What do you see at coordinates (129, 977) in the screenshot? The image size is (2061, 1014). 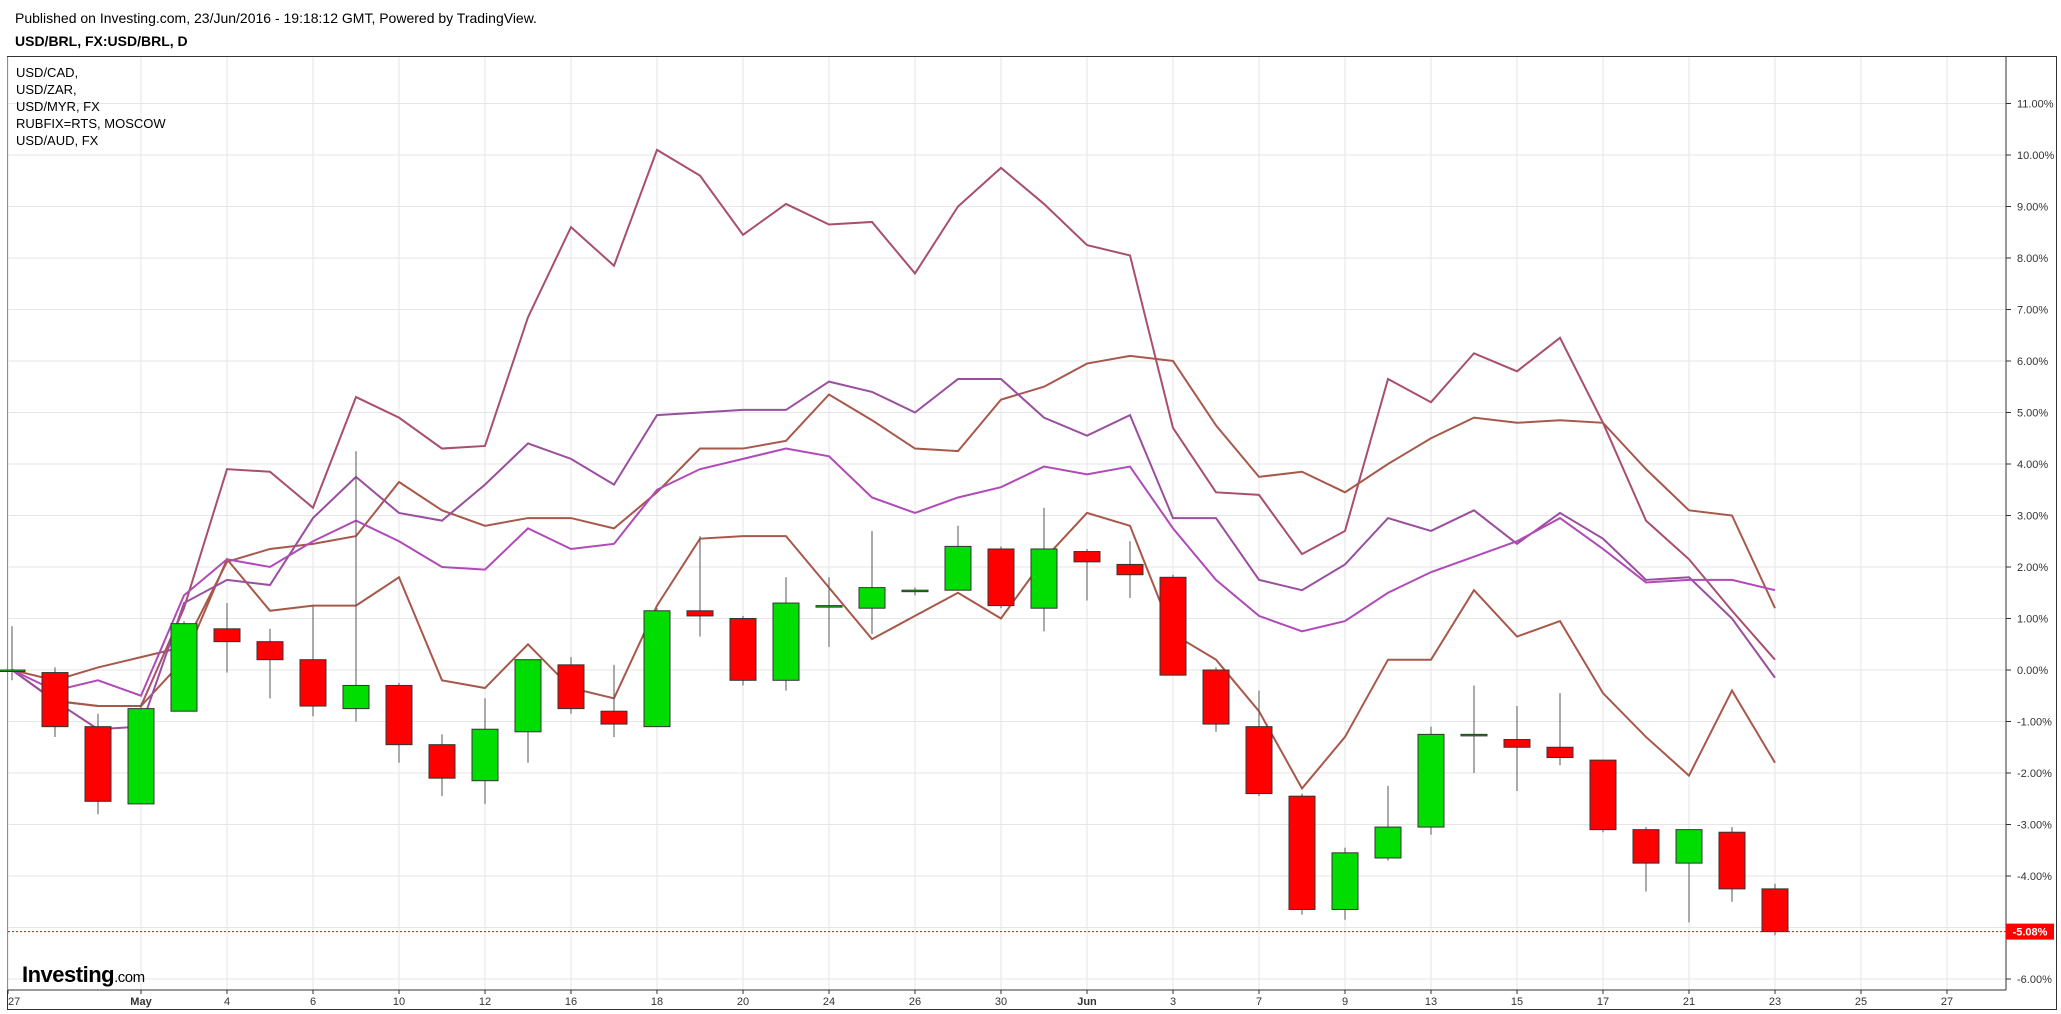 I see `logo-suffix: .com` at bounding box center [129, 977].